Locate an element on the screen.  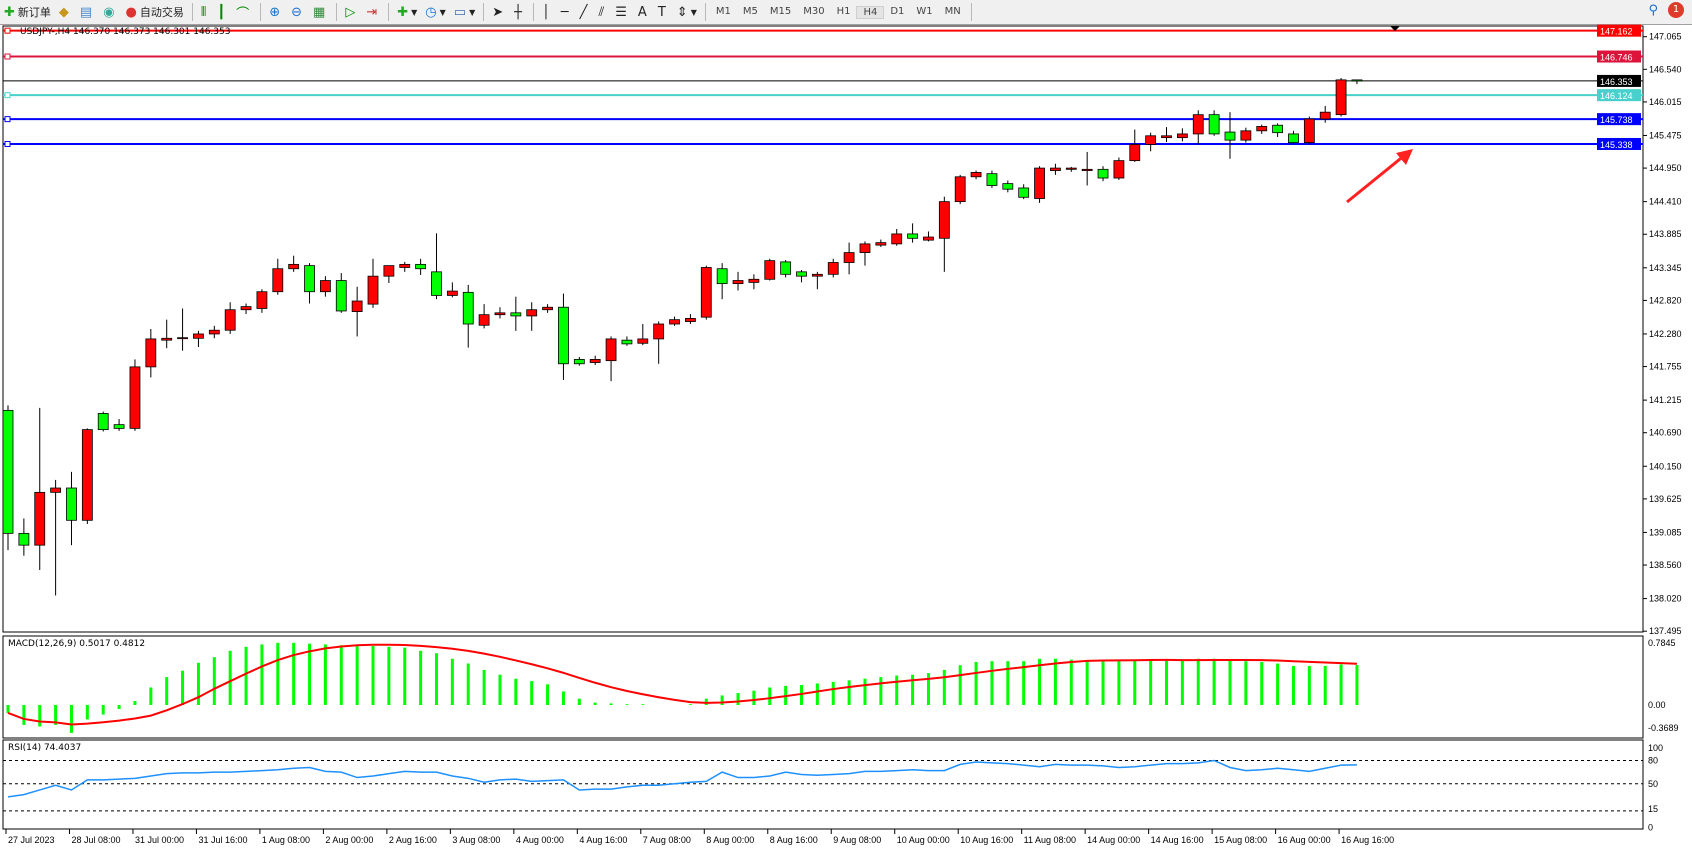
timeframe-h1: H1 is located at coordinates (843, 11).